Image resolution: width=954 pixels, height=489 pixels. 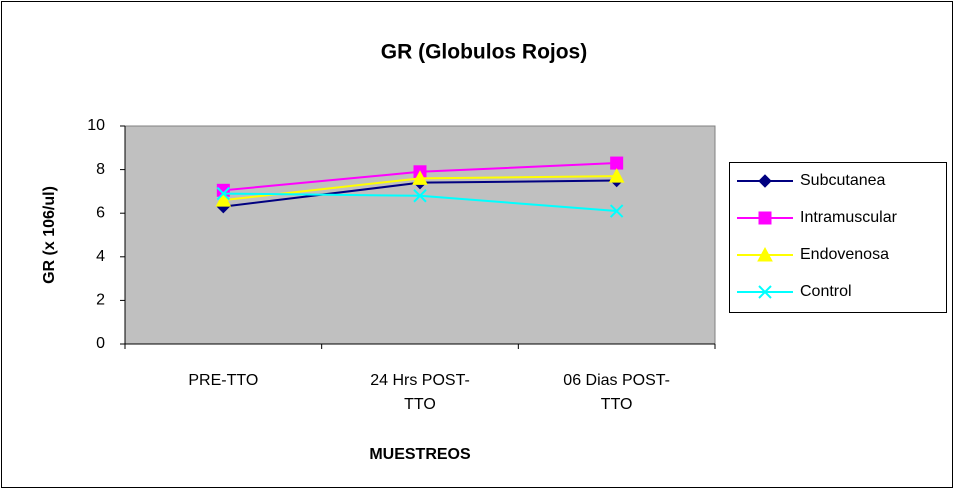 What do you see at coordinates (484, 52) in the screenshot?
I see `chart-title: GR (Globulos Rojos)` at bounding box center [484, 52].